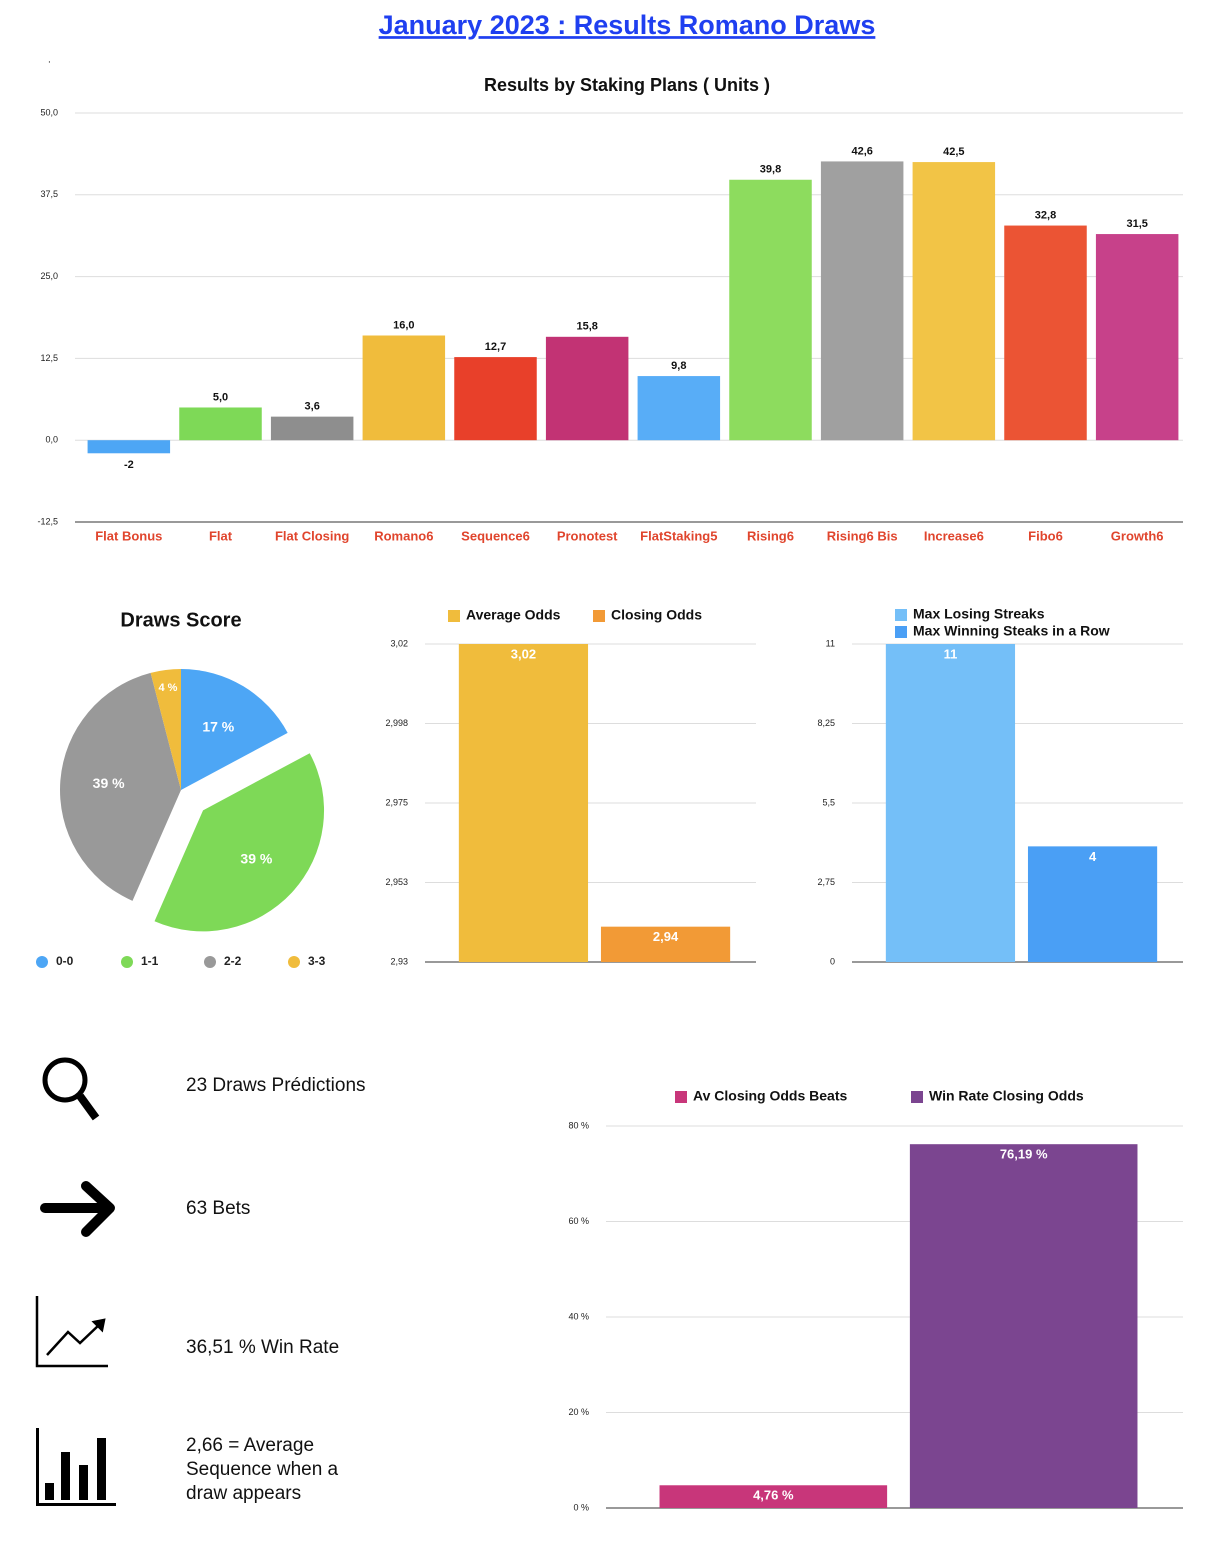 The width and height of the screenshot is (1222, 1548). I want to click on x-tick-label: Sequence6, so click(495, 535).